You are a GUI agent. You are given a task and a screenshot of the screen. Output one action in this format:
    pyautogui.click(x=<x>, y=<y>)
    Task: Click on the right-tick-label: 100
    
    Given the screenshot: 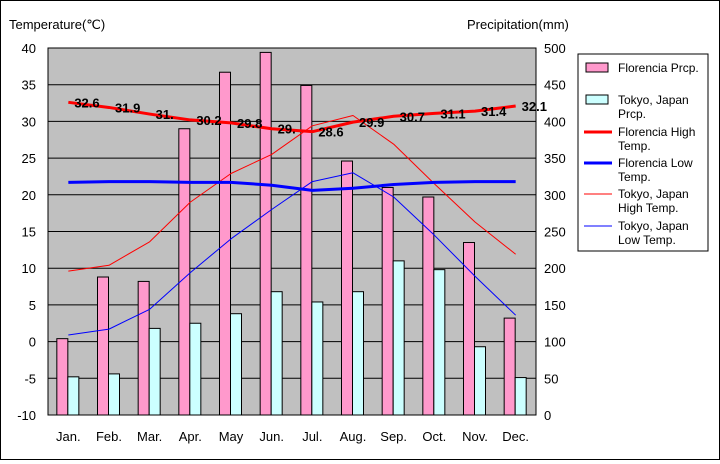 What is the action you would take?
    pyautogui.click(x=555, y=342)
    